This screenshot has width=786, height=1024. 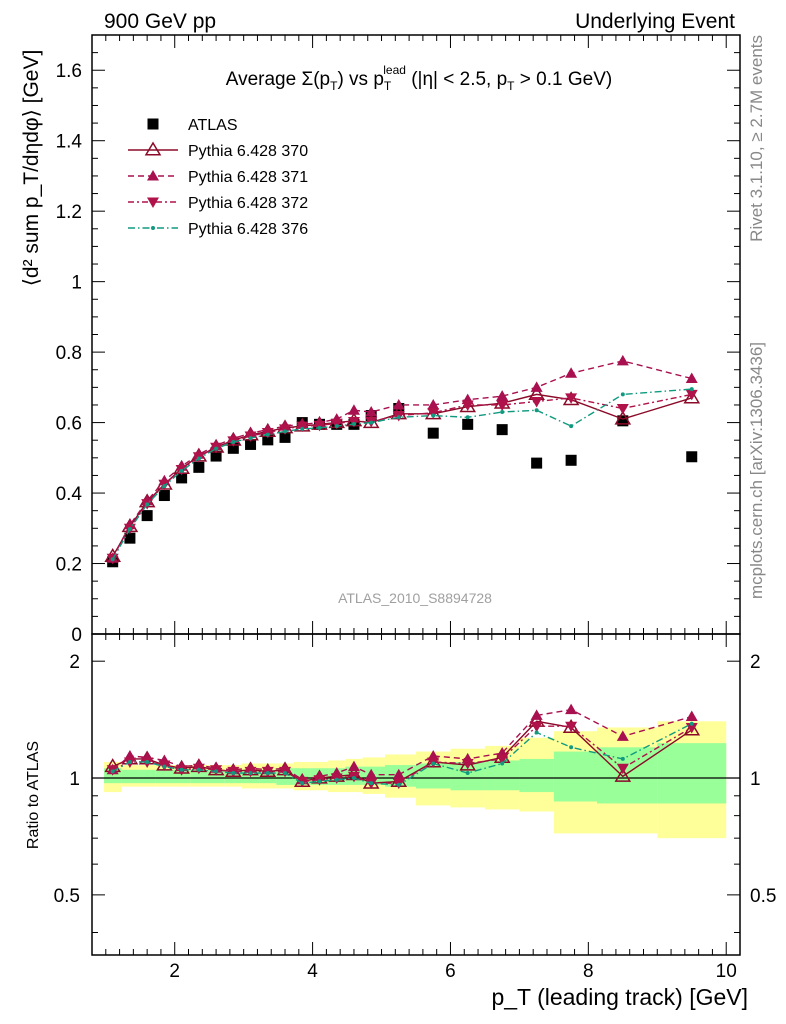 What do you see at coordinates (756, 470) in the screenshot?
I see `side-label-mcplots: mcplots.cern.ch [arXiv:1306.3436]` at bounding box center [756, 470].